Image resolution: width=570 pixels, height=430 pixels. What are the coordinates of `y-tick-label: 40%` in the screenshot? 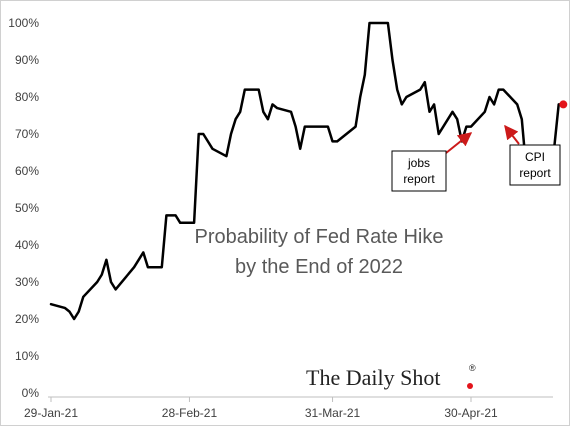 It's located at (27, 245).